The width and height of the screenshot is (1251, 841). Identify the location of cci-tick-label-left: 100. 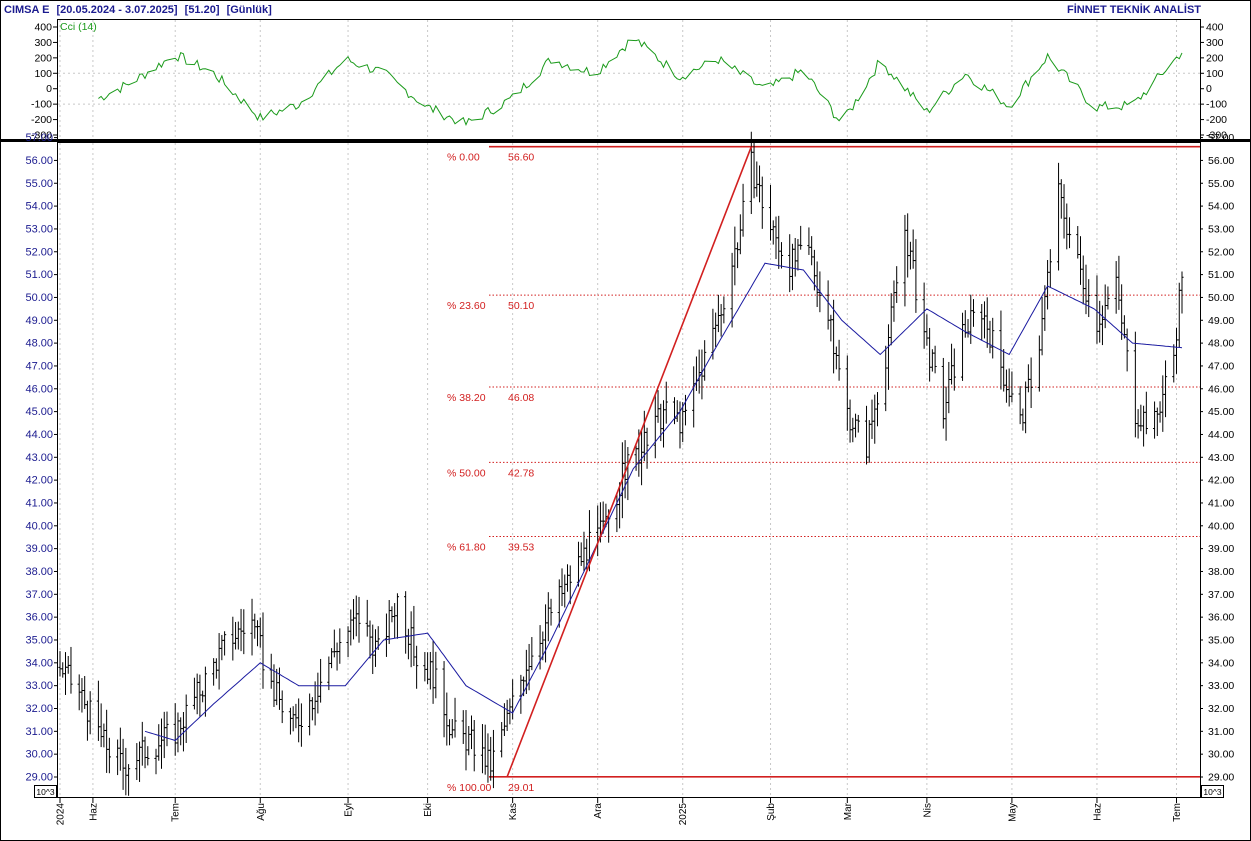
(43, 74).